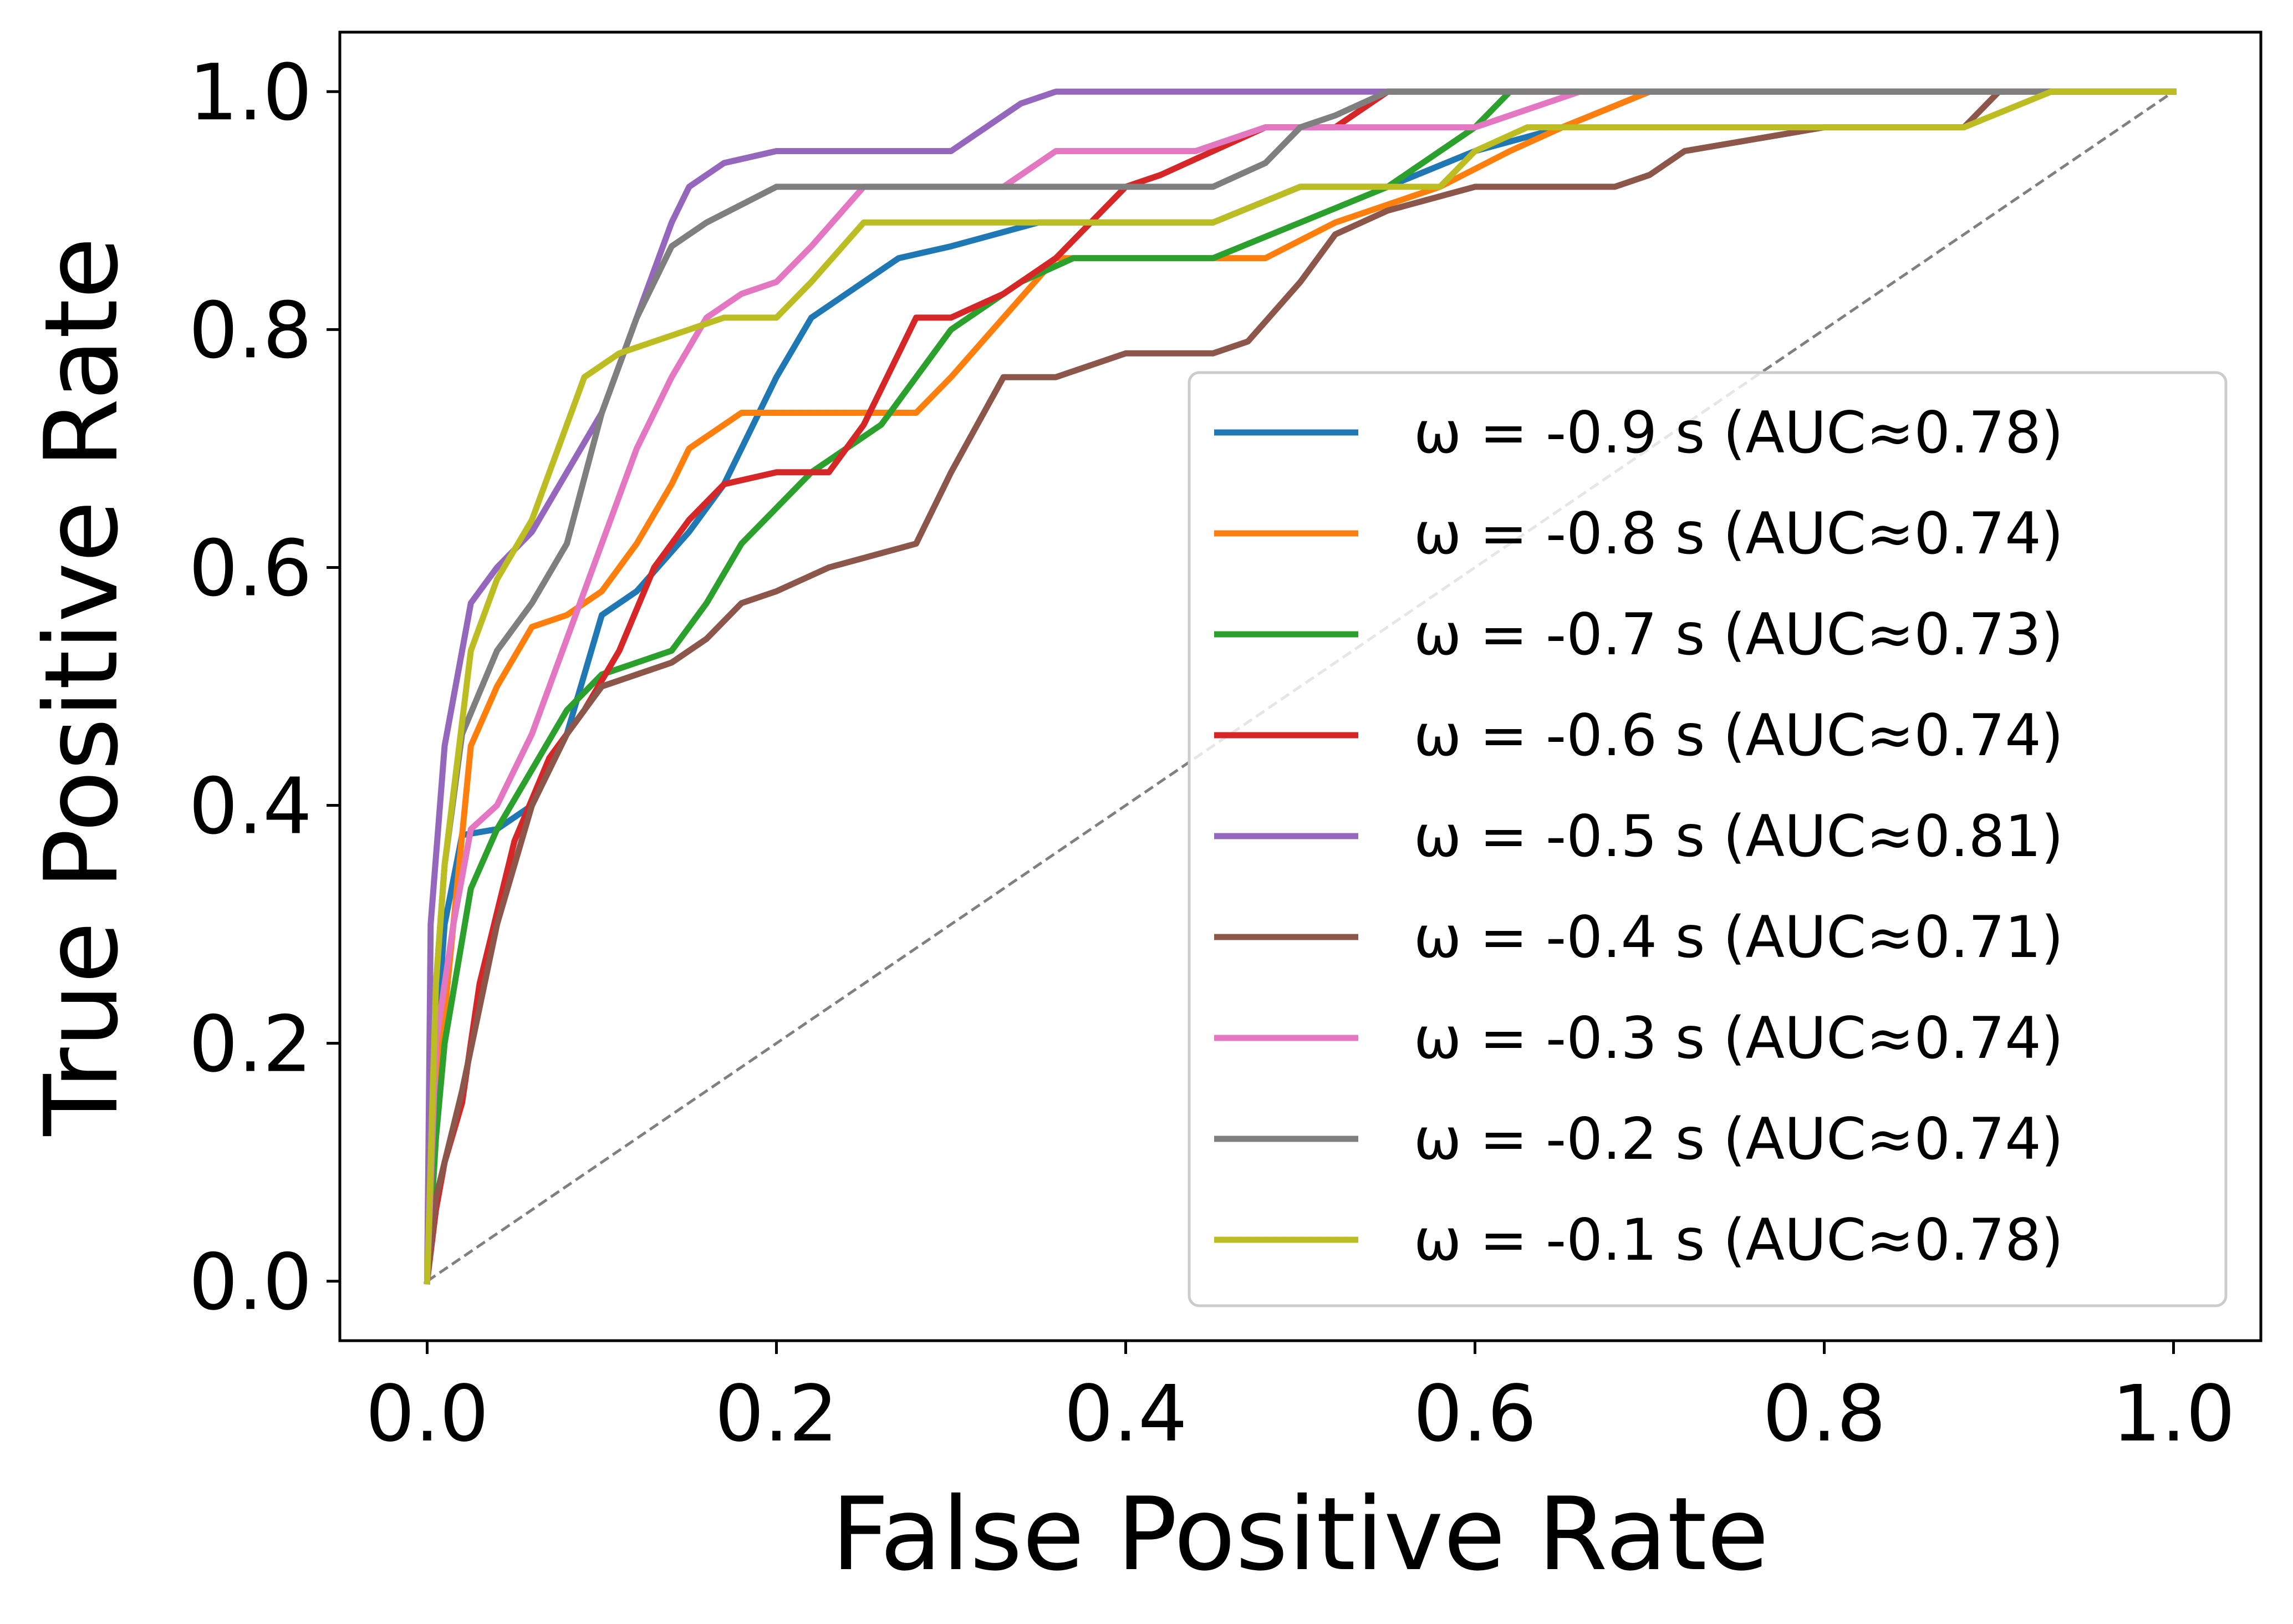  What do you see at coordinates (1738, 1140) in the screenshot?
I see `legend-label-8: ω = -0.2 s (AUC≈0.74)` at bounding box center [1738, 1140].